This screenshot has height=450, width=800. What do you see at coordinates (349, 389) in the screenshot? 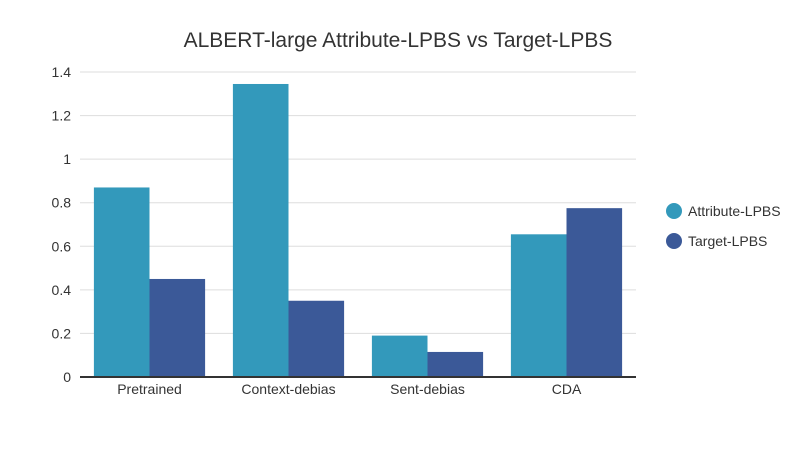
I see `x-axis-ticks: Pretrained Context-debias Sent-debias CDA` at bounding box center [349, 389].